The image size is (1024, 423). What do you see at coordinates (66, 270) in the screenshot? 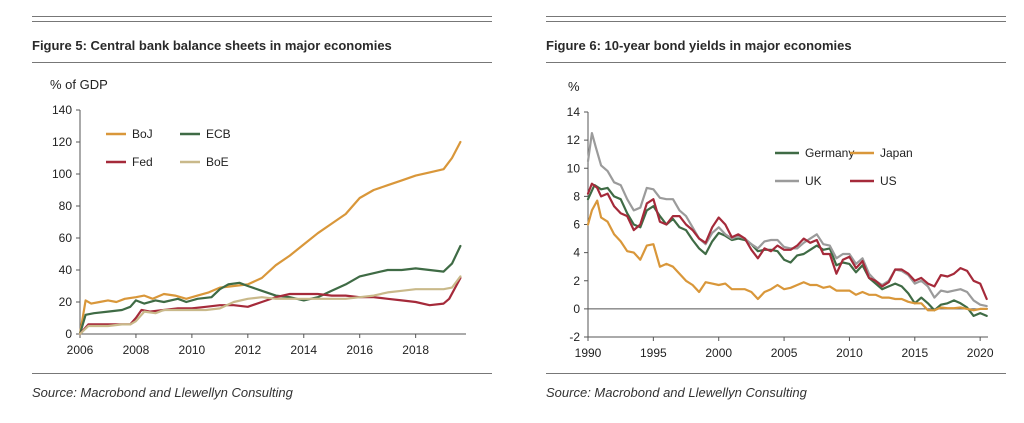
I see `y-tick-label: 40` at bounding box center [66, 270].